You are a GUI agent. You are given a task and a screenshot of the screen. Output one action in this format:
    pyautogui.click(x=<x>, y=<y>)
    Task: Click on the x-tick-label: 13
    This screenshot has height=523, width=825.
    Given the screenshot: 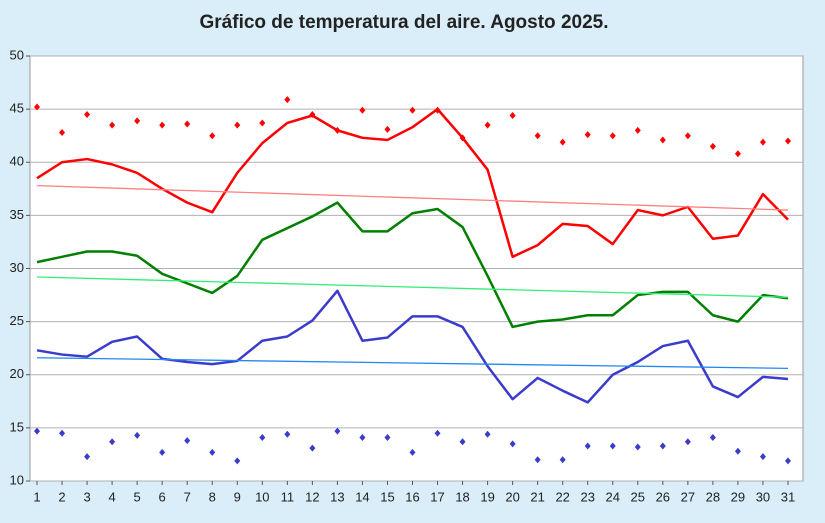 What is the action you would take?
    pyautogui.click(x=337, y=496)
    